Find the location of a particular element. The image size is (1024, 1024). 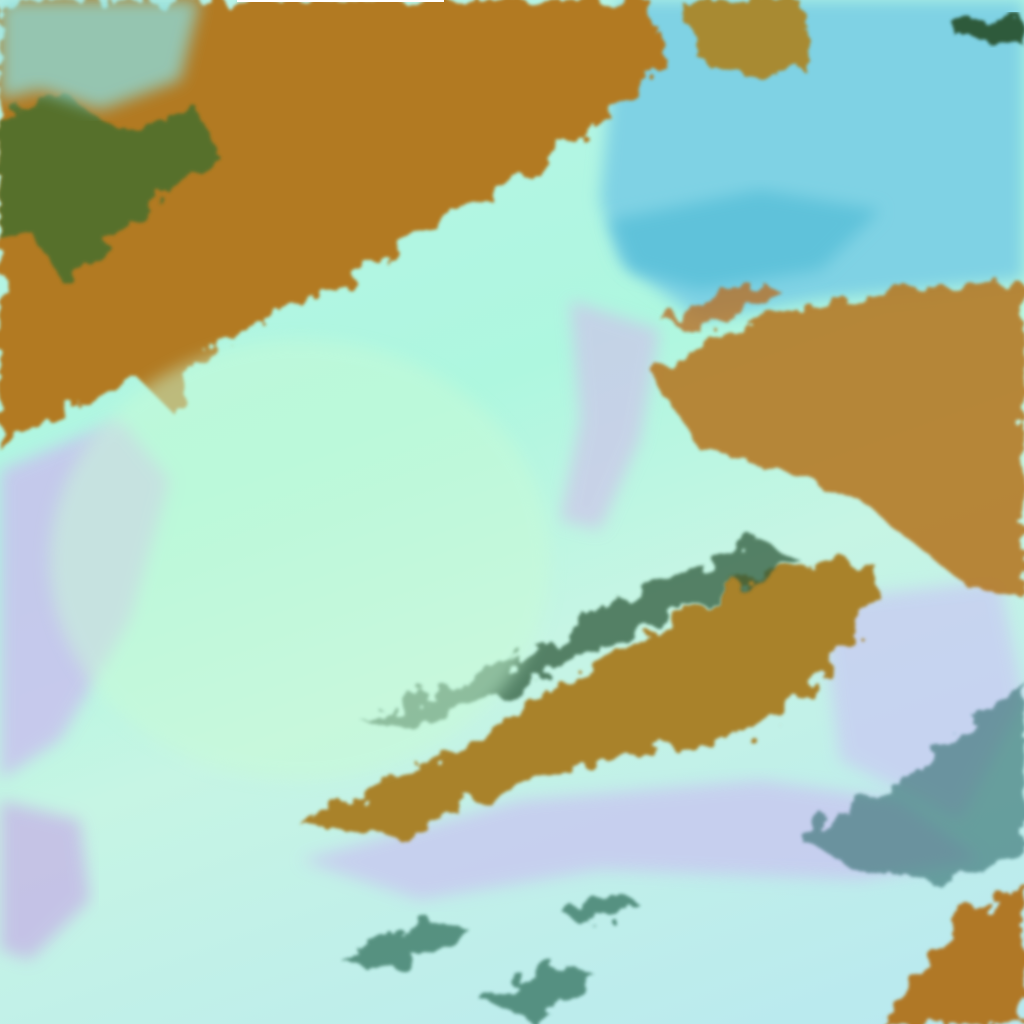

top-edge-bar is located at coordinates (340, 1).